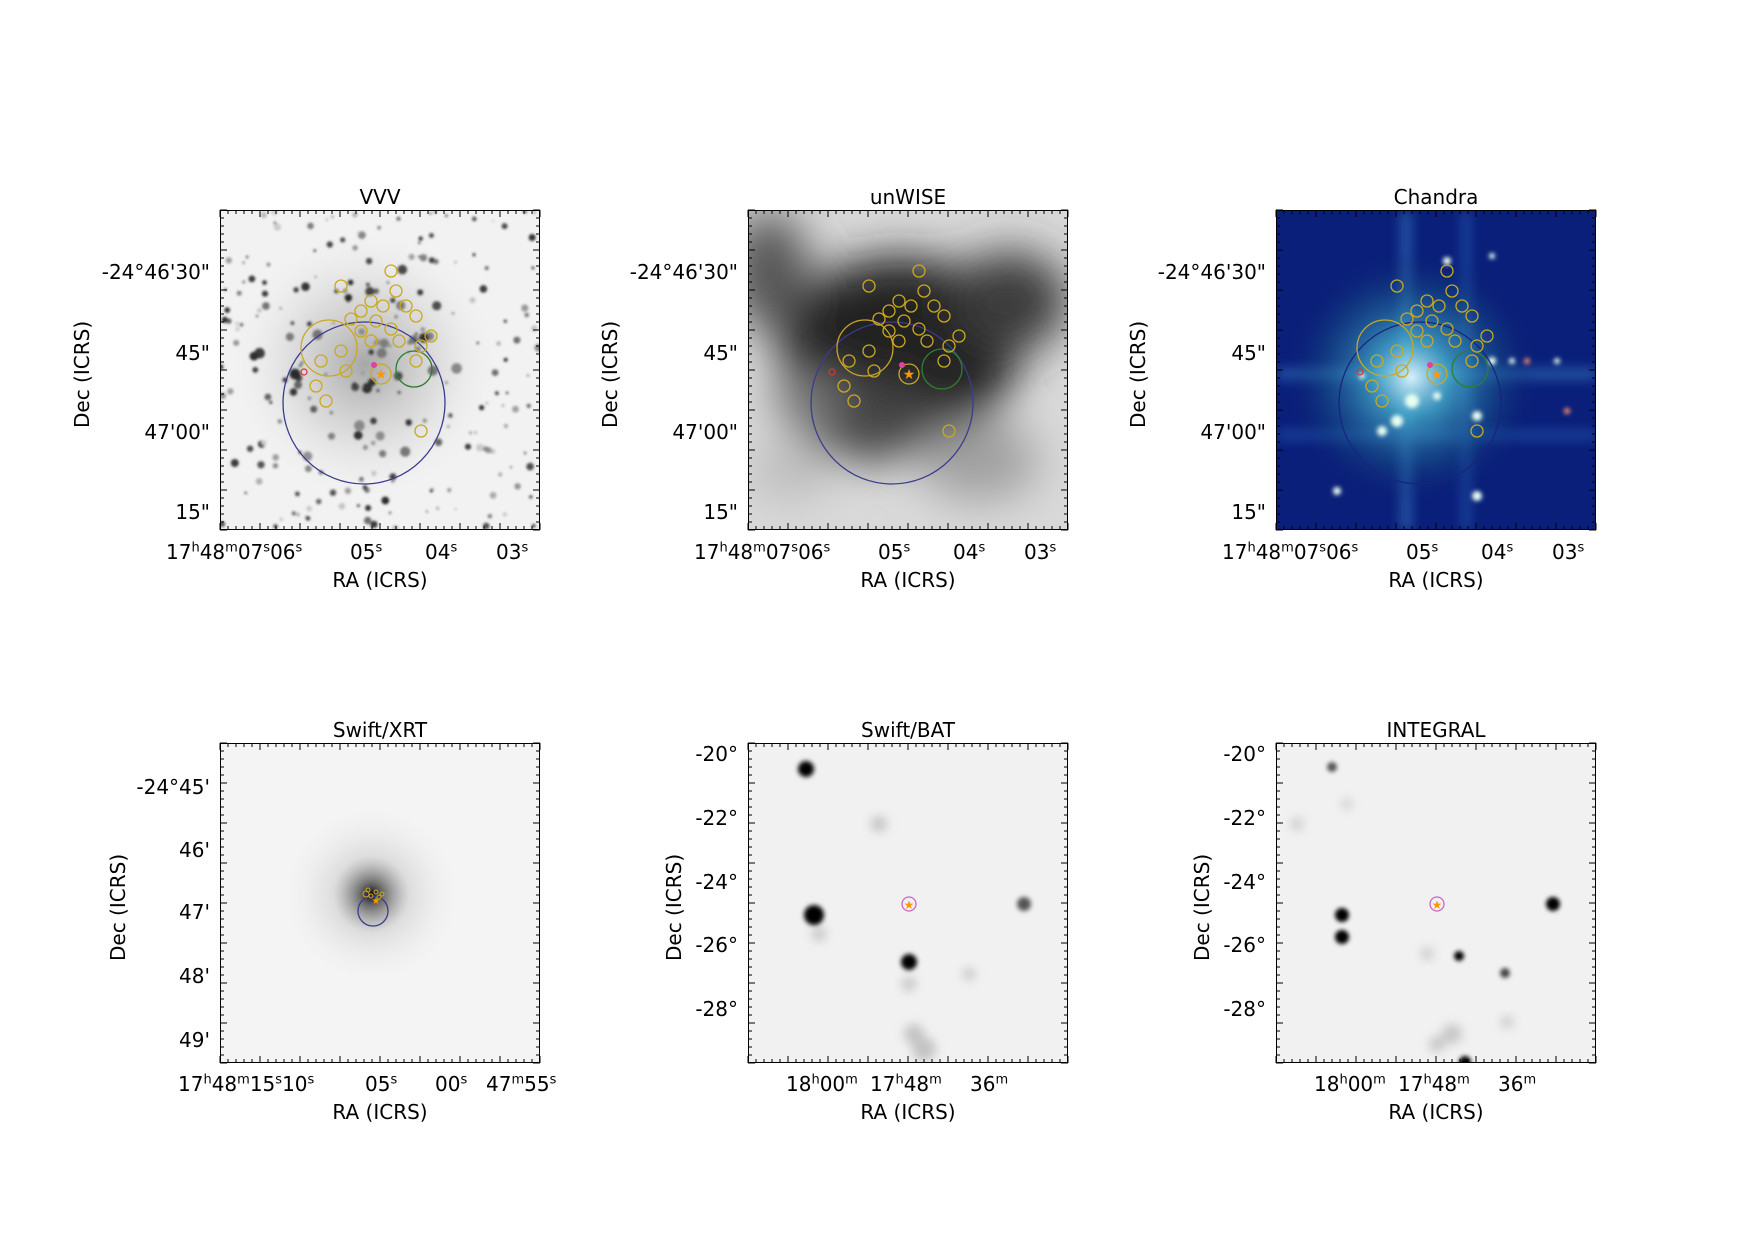  I want to click on image-unwise: ★, so click(908, 370).